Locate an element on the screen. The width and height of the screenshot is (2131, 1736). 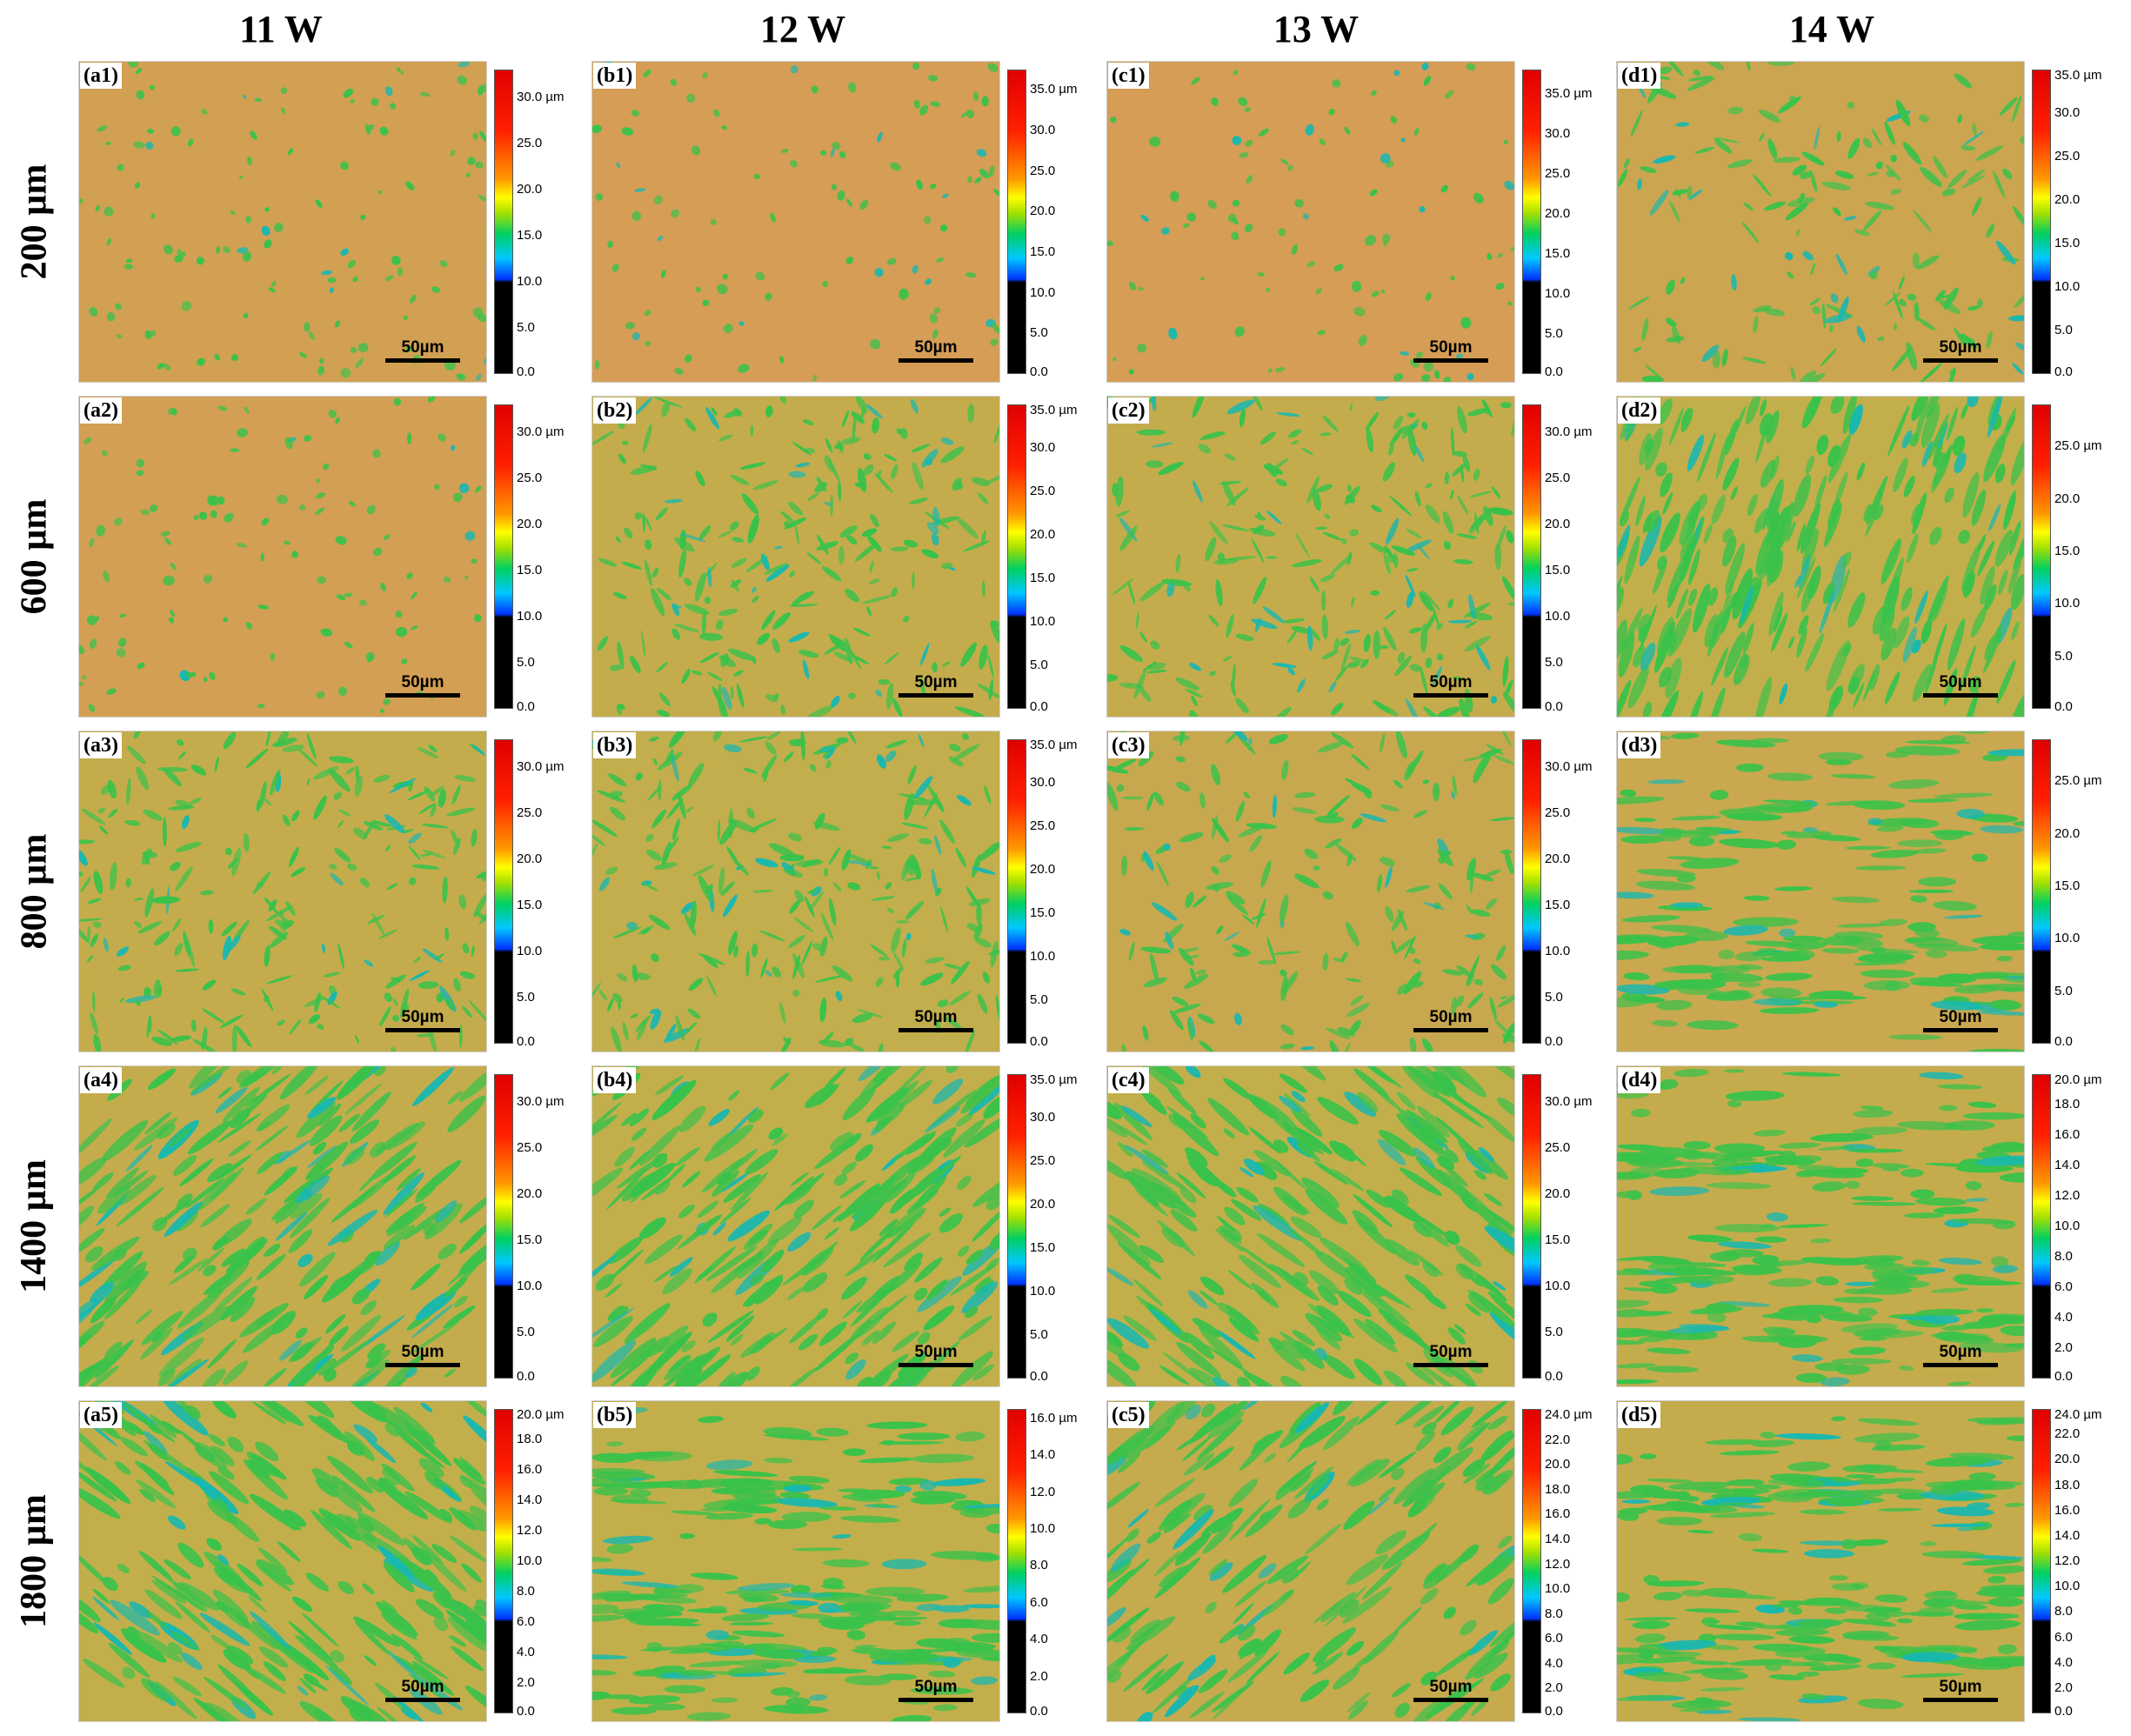
colorbar-tick-label: 16.0 µm is located at coordinates (1054, 1418).